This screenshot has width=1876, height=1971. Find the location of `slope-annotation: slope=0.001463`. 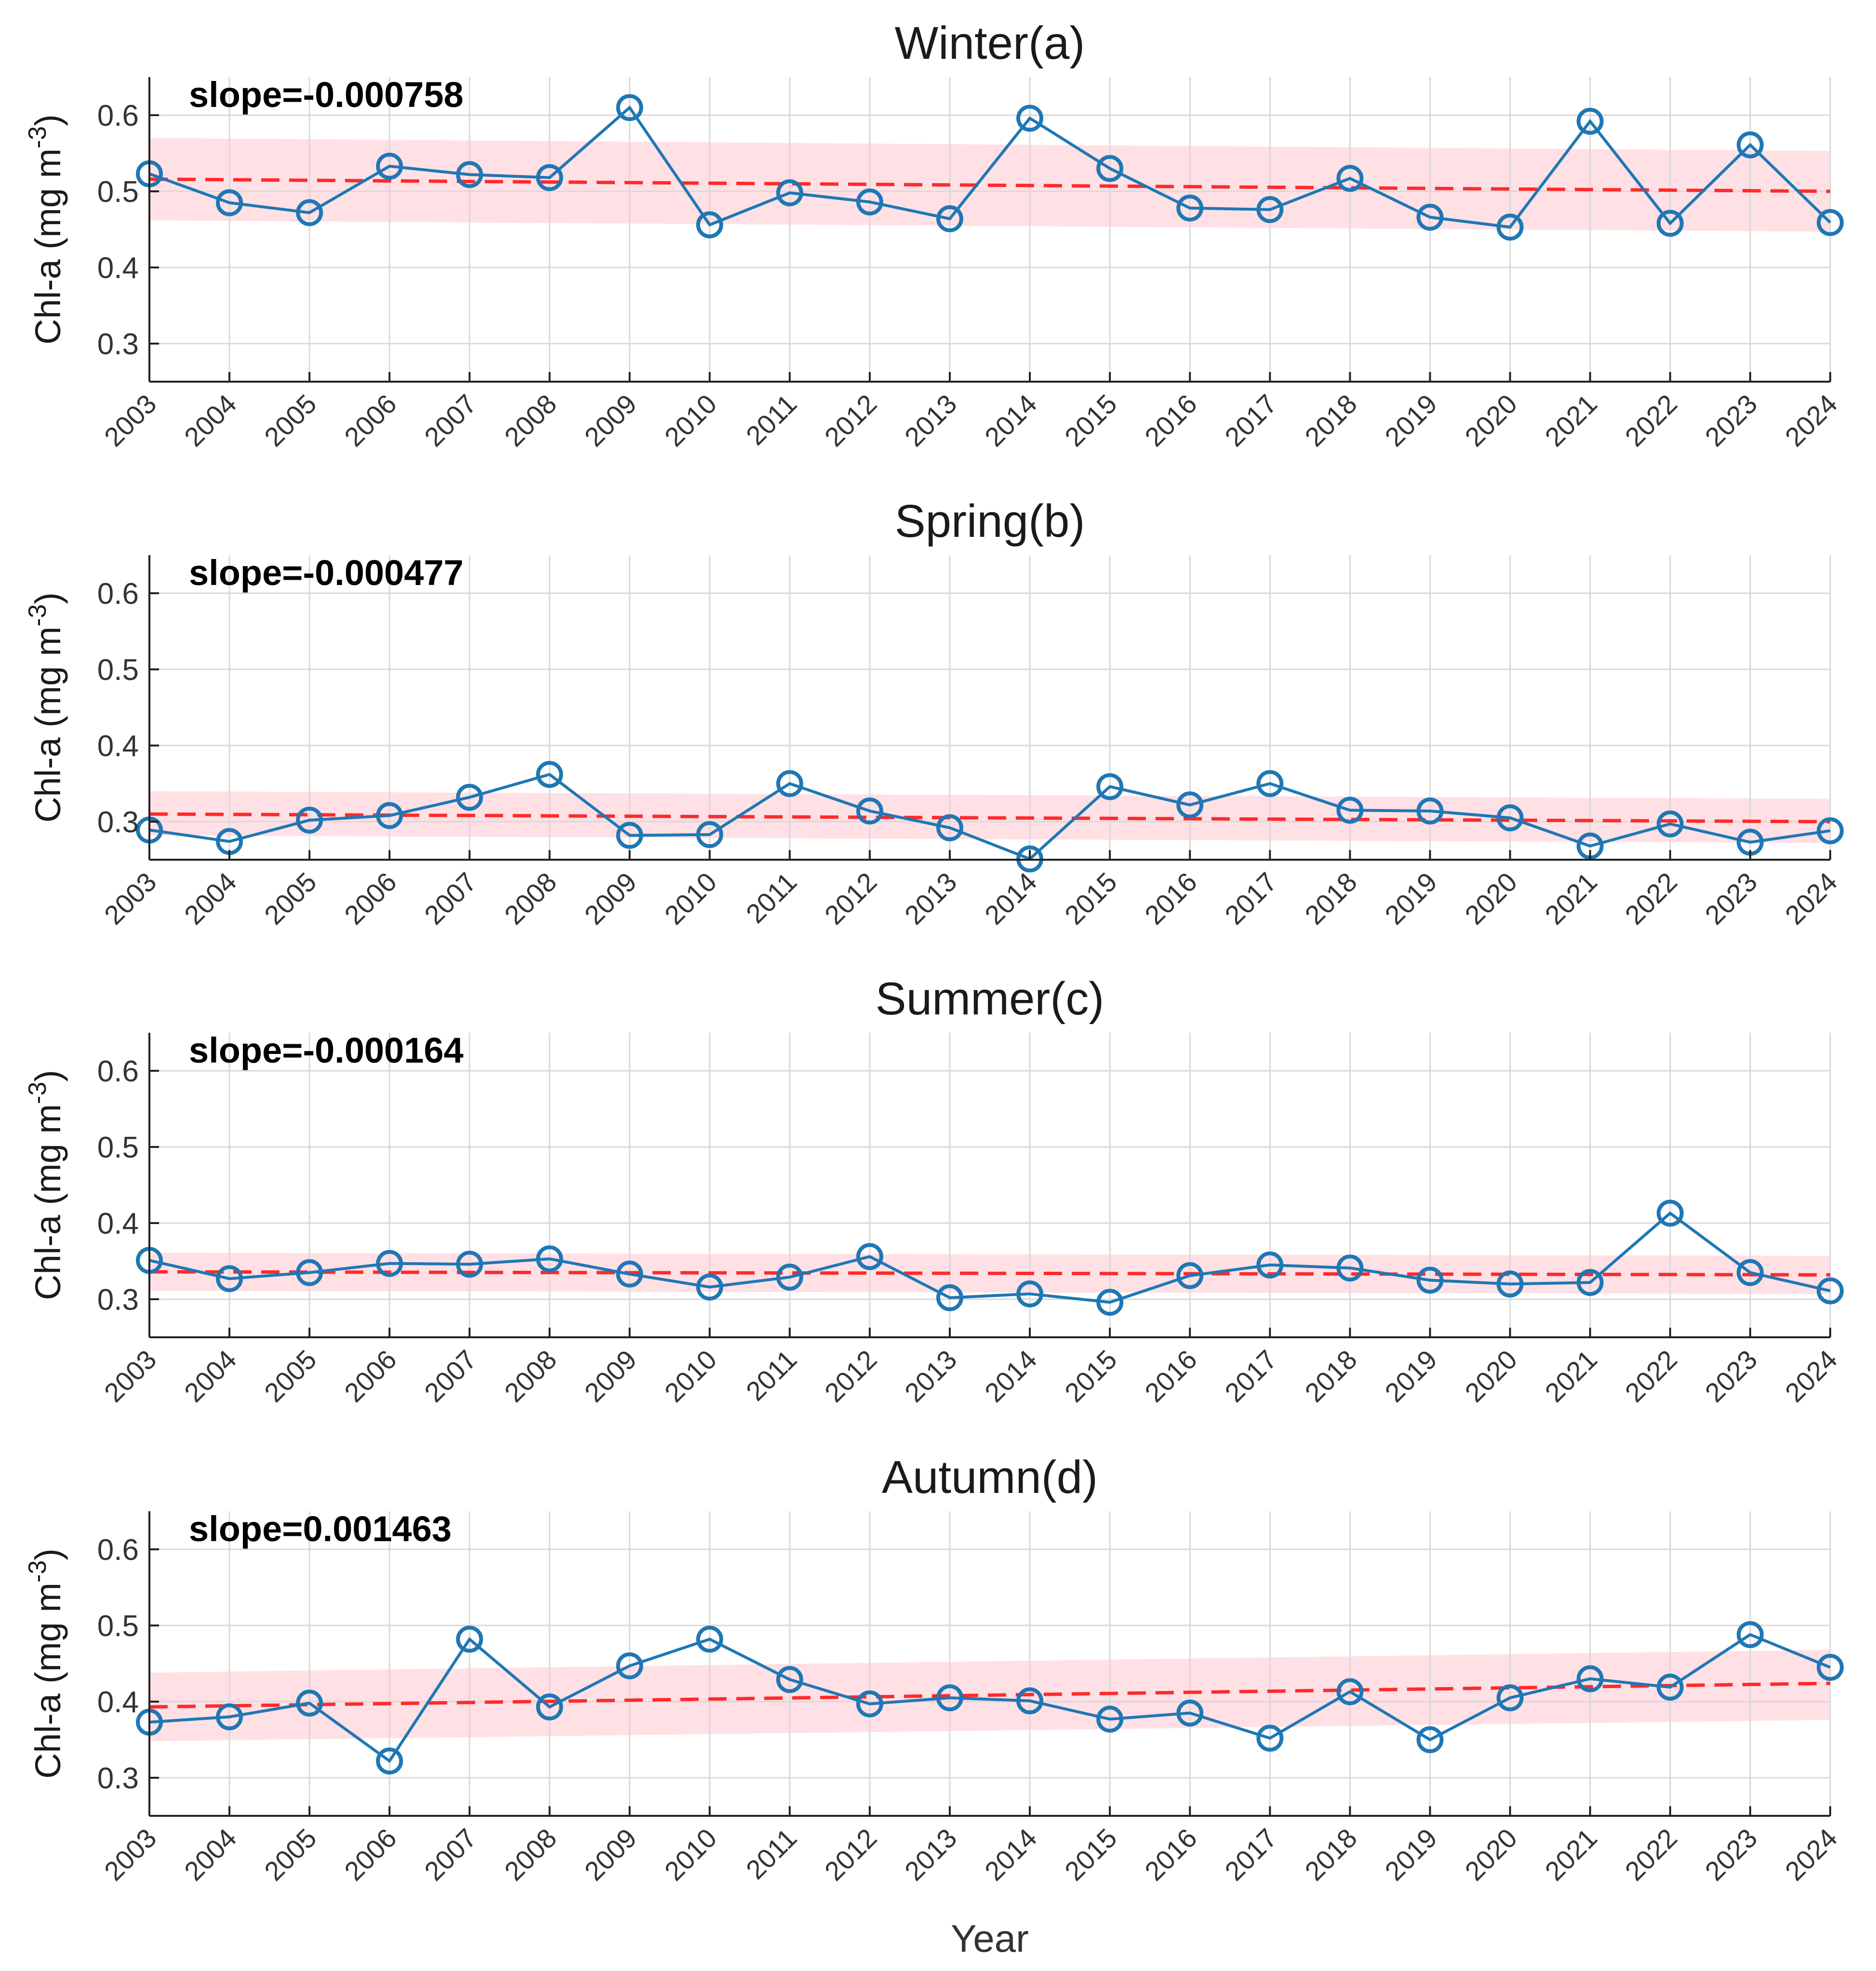

slope-annotation: slope=0.001463 is located at coordinates (320, 1529).